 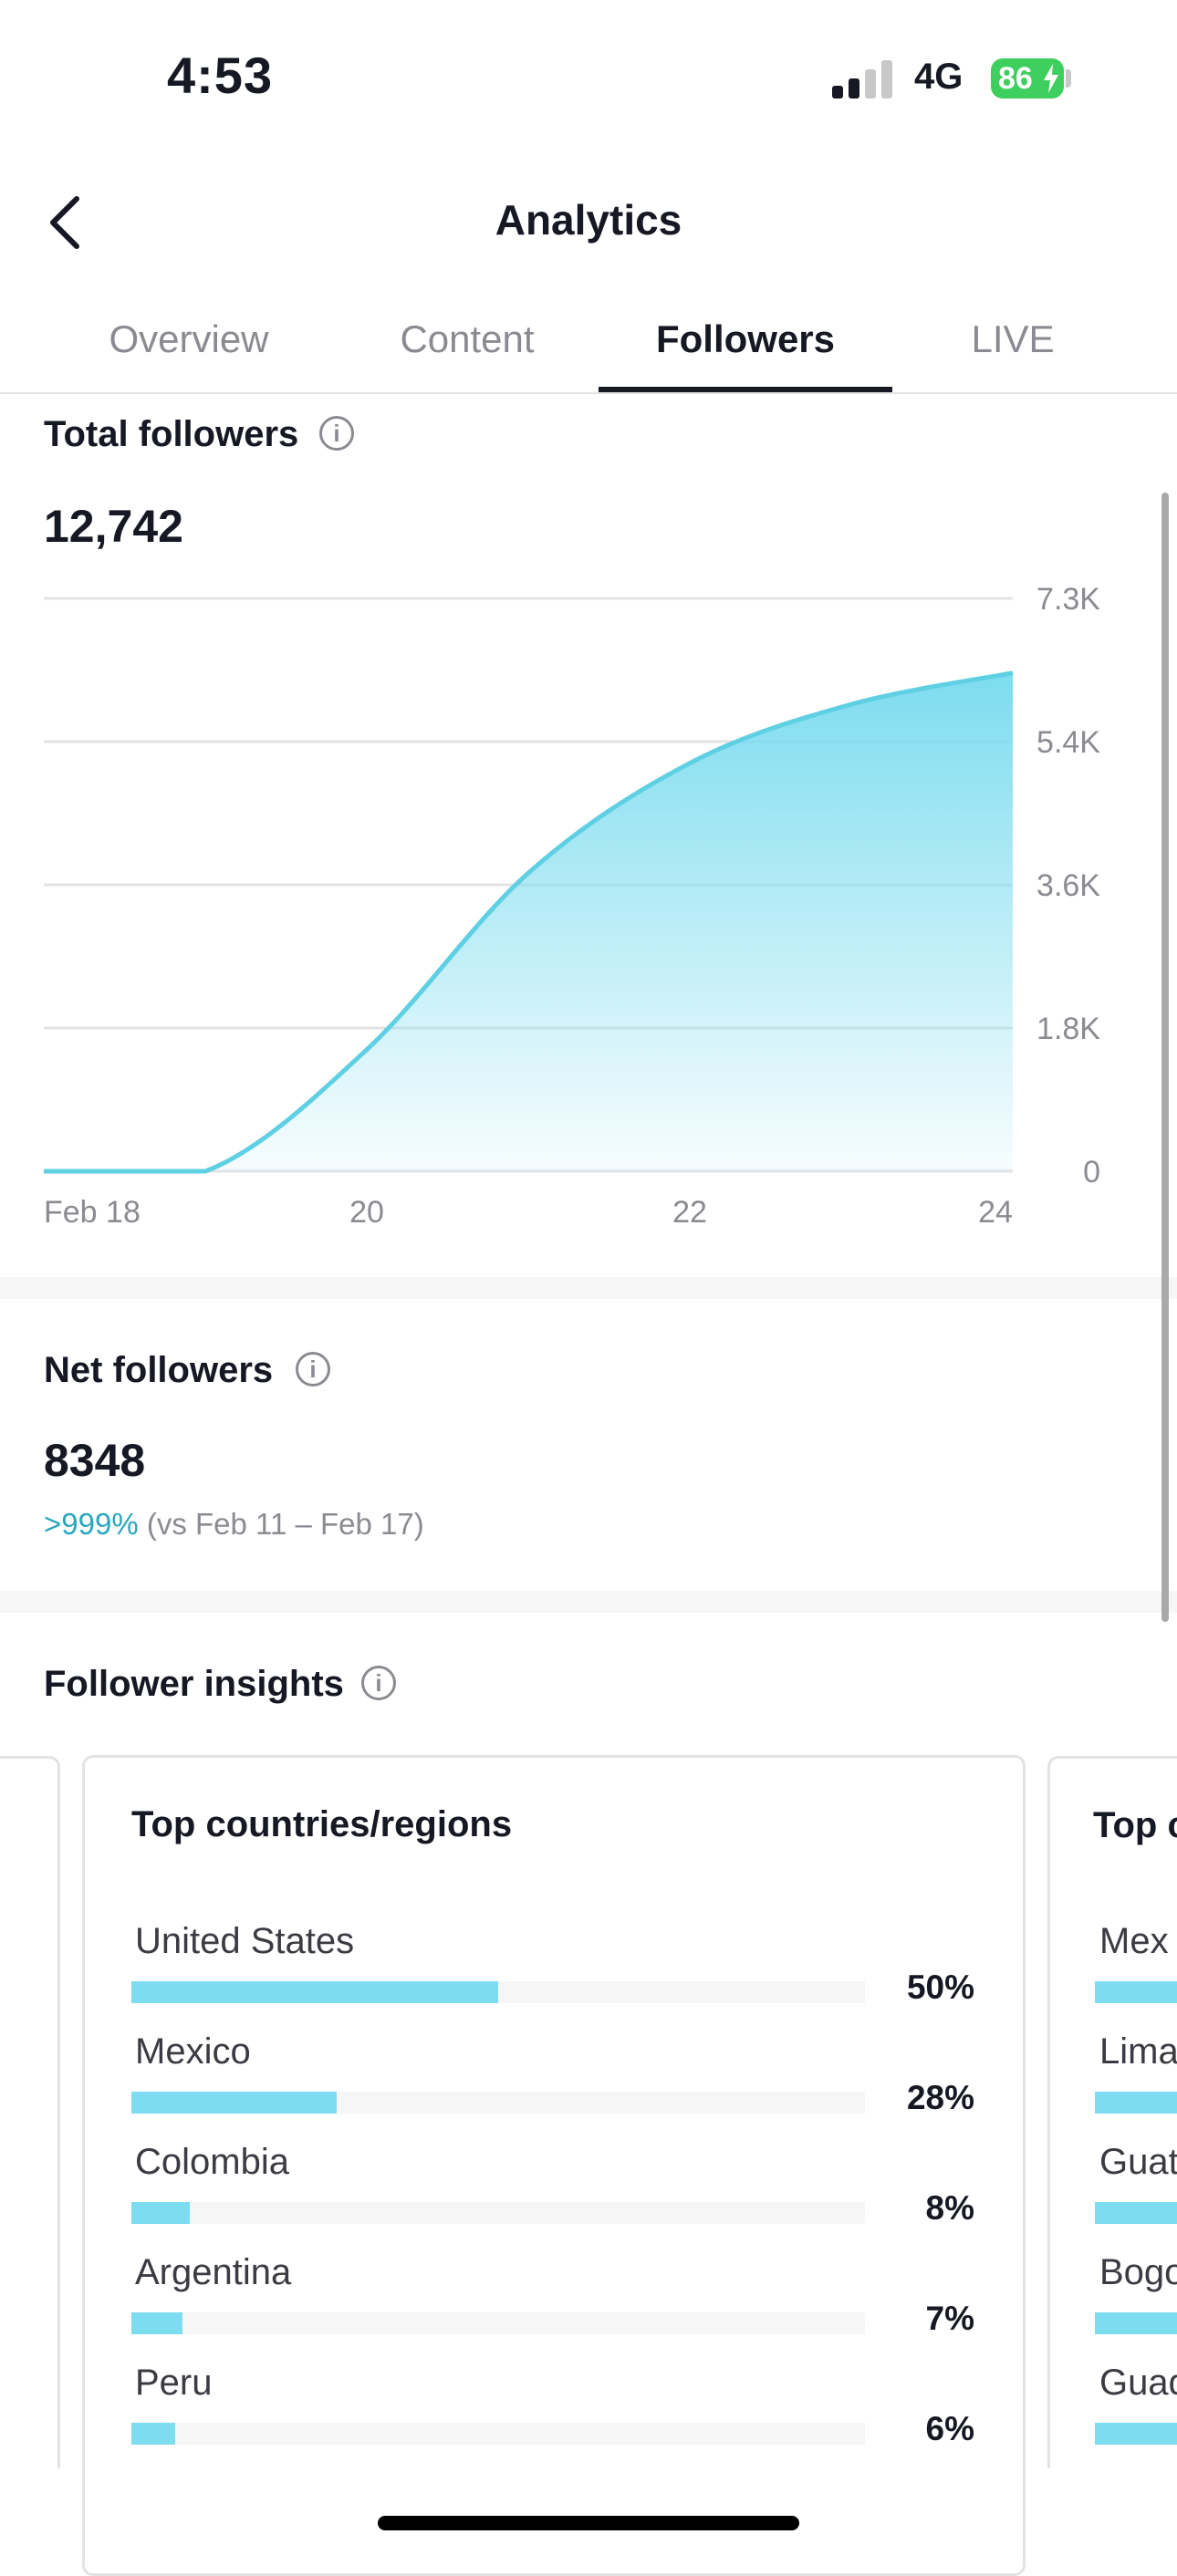 I want to click on insight-card-next: Top c Mex Lima Guat Bogo Guad, so click(x=1112, y=2112).